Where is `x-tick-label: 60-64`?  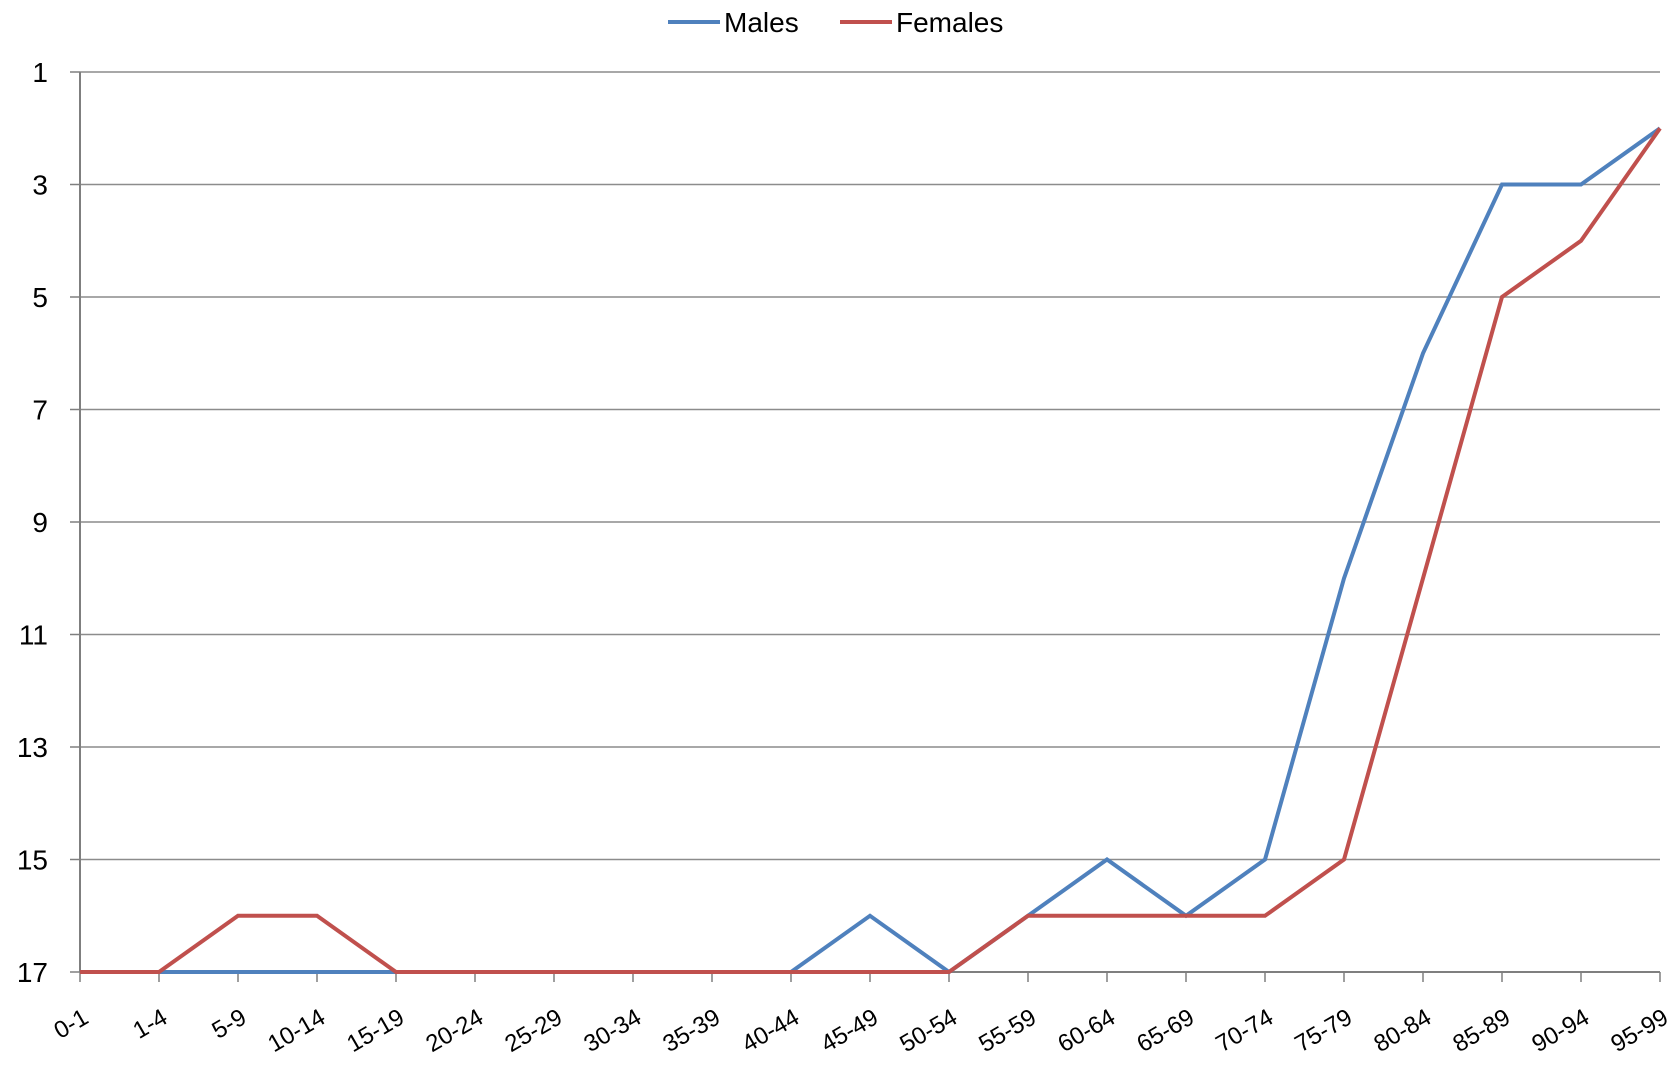
x-tick-label: 60-64 is located at coordinates (1086, 1031).